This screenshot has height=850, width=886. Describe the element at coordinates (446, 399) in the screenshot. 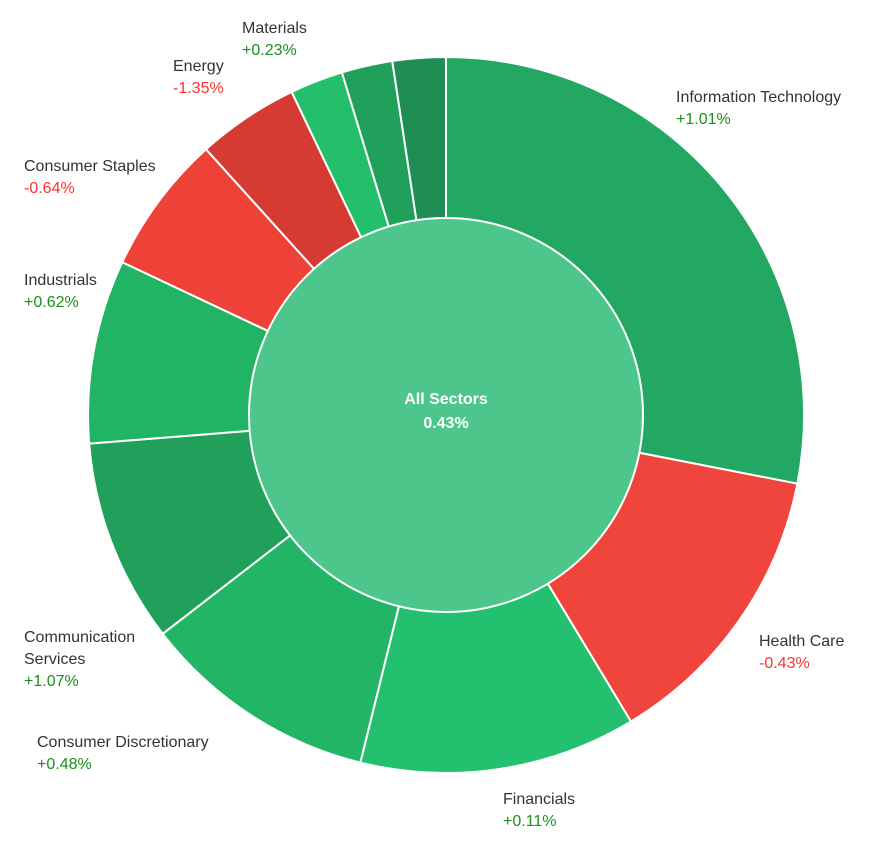

I see `center-label: All Sectors` at that location.